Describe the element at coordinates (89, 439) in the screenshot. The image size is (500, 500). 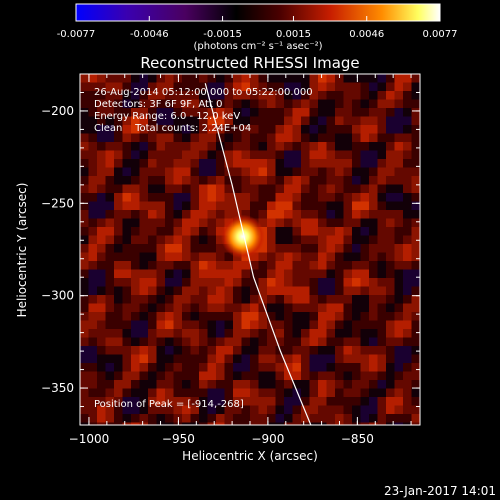
I see `x-tick-label: −1000` at that location.